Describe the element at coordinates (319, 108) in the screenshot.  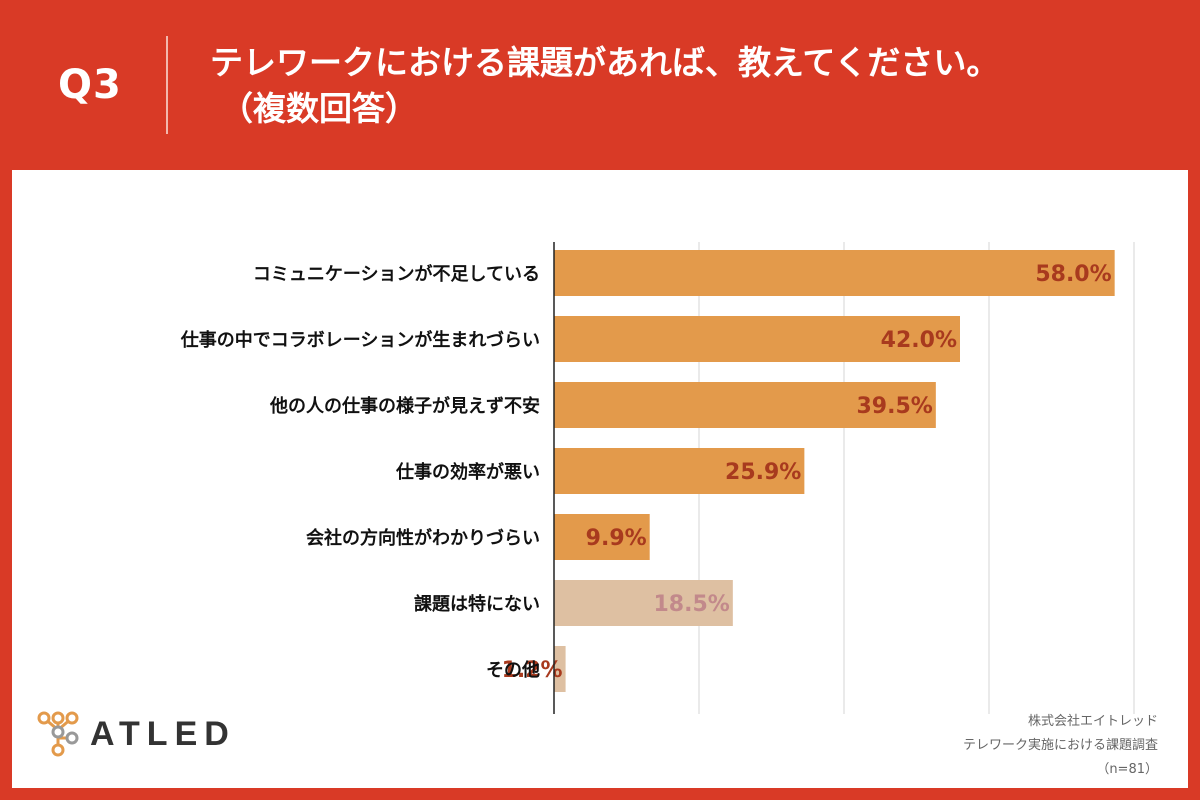
I see `question-title-line2: （複数回答）` at that location.